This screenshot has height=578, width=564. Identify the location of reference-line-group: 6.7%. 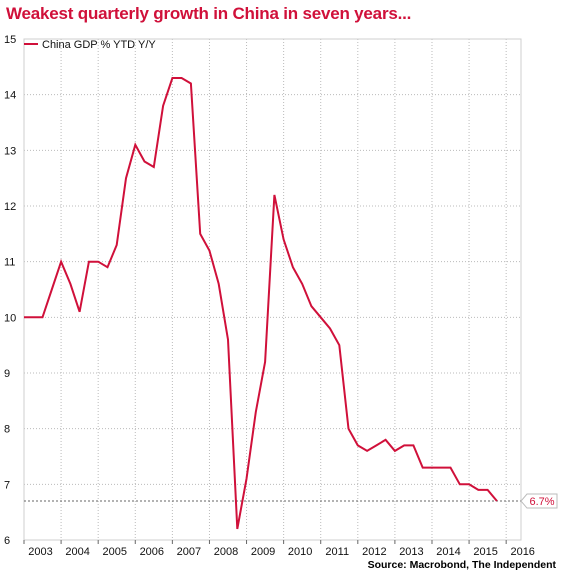
(291, 501).